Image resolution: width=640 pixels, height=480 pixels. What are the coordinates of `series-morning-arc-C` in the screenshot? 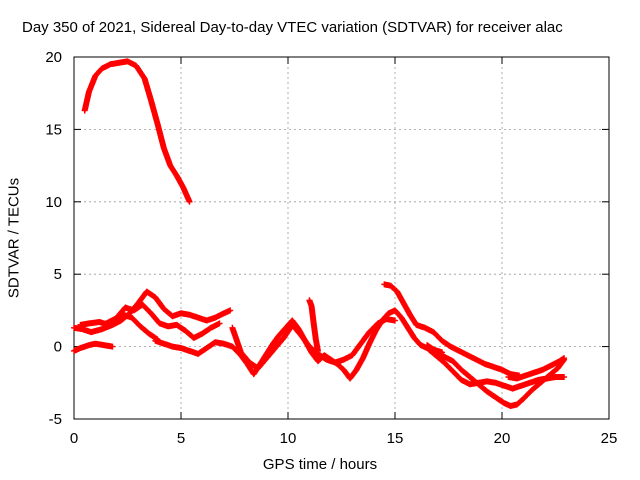 It's located at (132, 327).